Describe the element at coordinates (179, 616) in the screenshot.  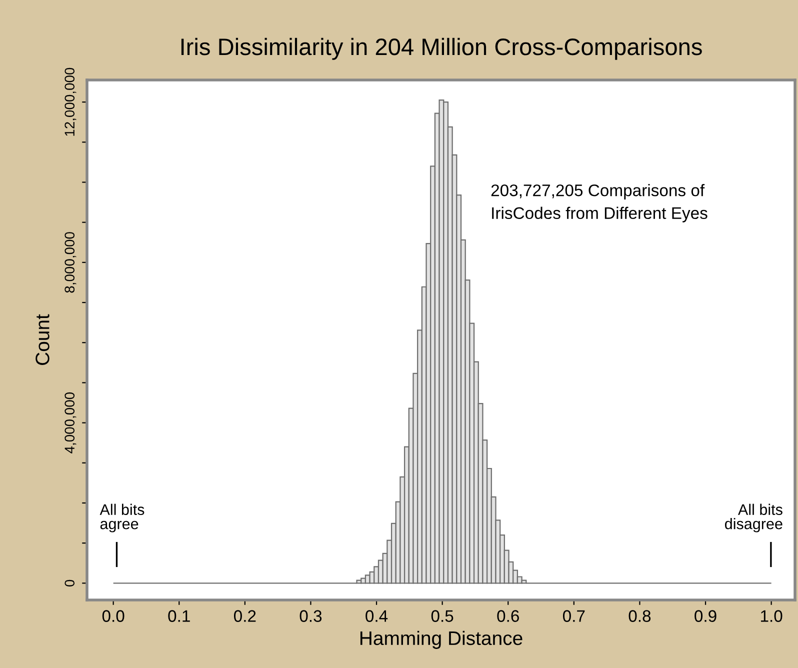
I see `x-tick-label: 0.1` at that location.